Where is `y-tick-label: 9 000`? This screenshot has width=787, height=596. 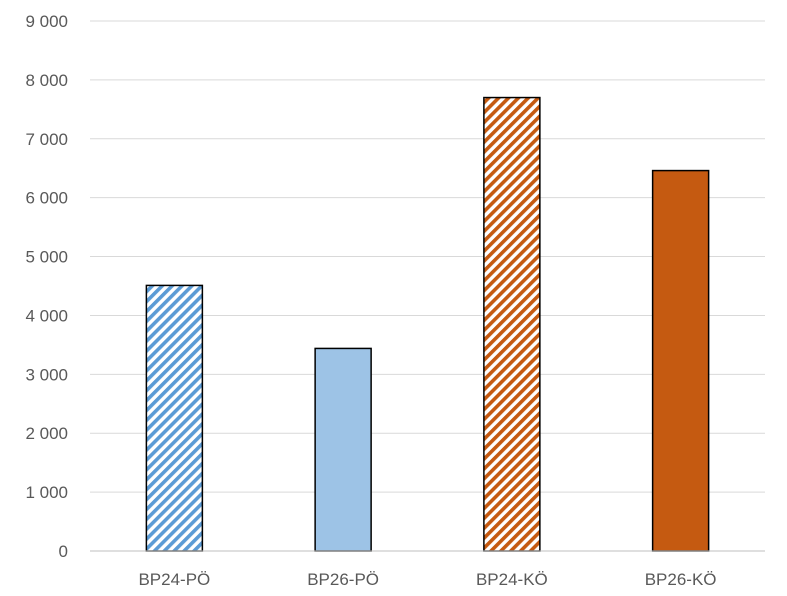 y-tick-label: 9 000 is located at coordinates (46, 21).